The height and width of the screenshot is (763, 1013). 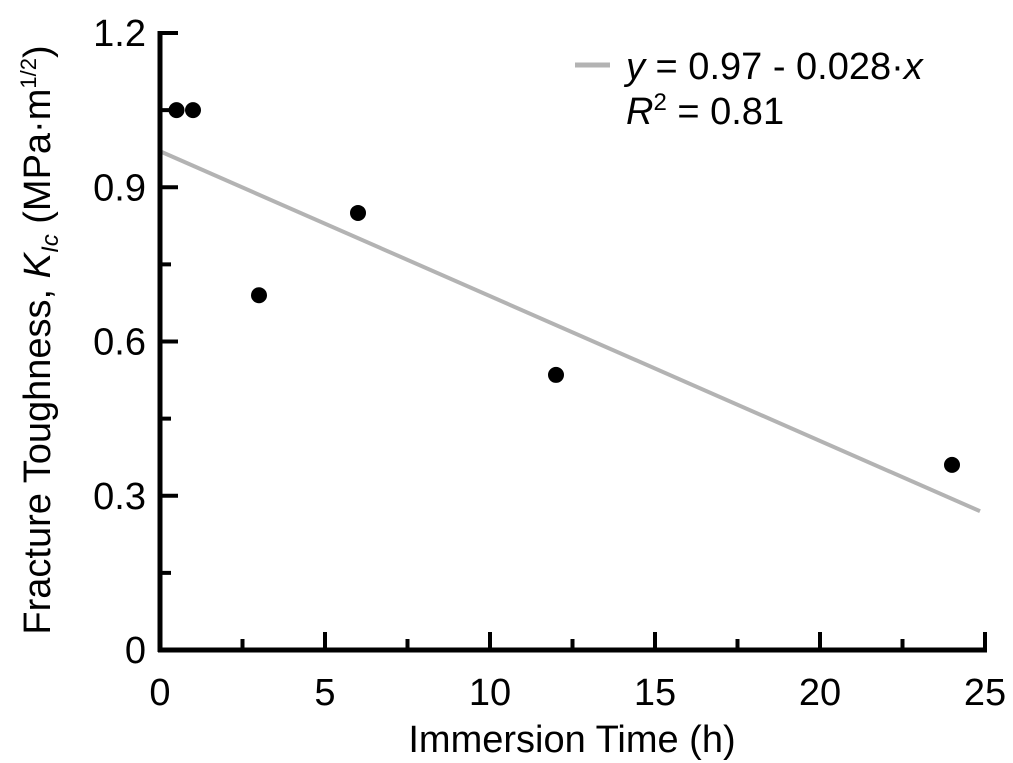 I want to click on y-axis-title-subscript: Ic, so click(x=50, y=243).